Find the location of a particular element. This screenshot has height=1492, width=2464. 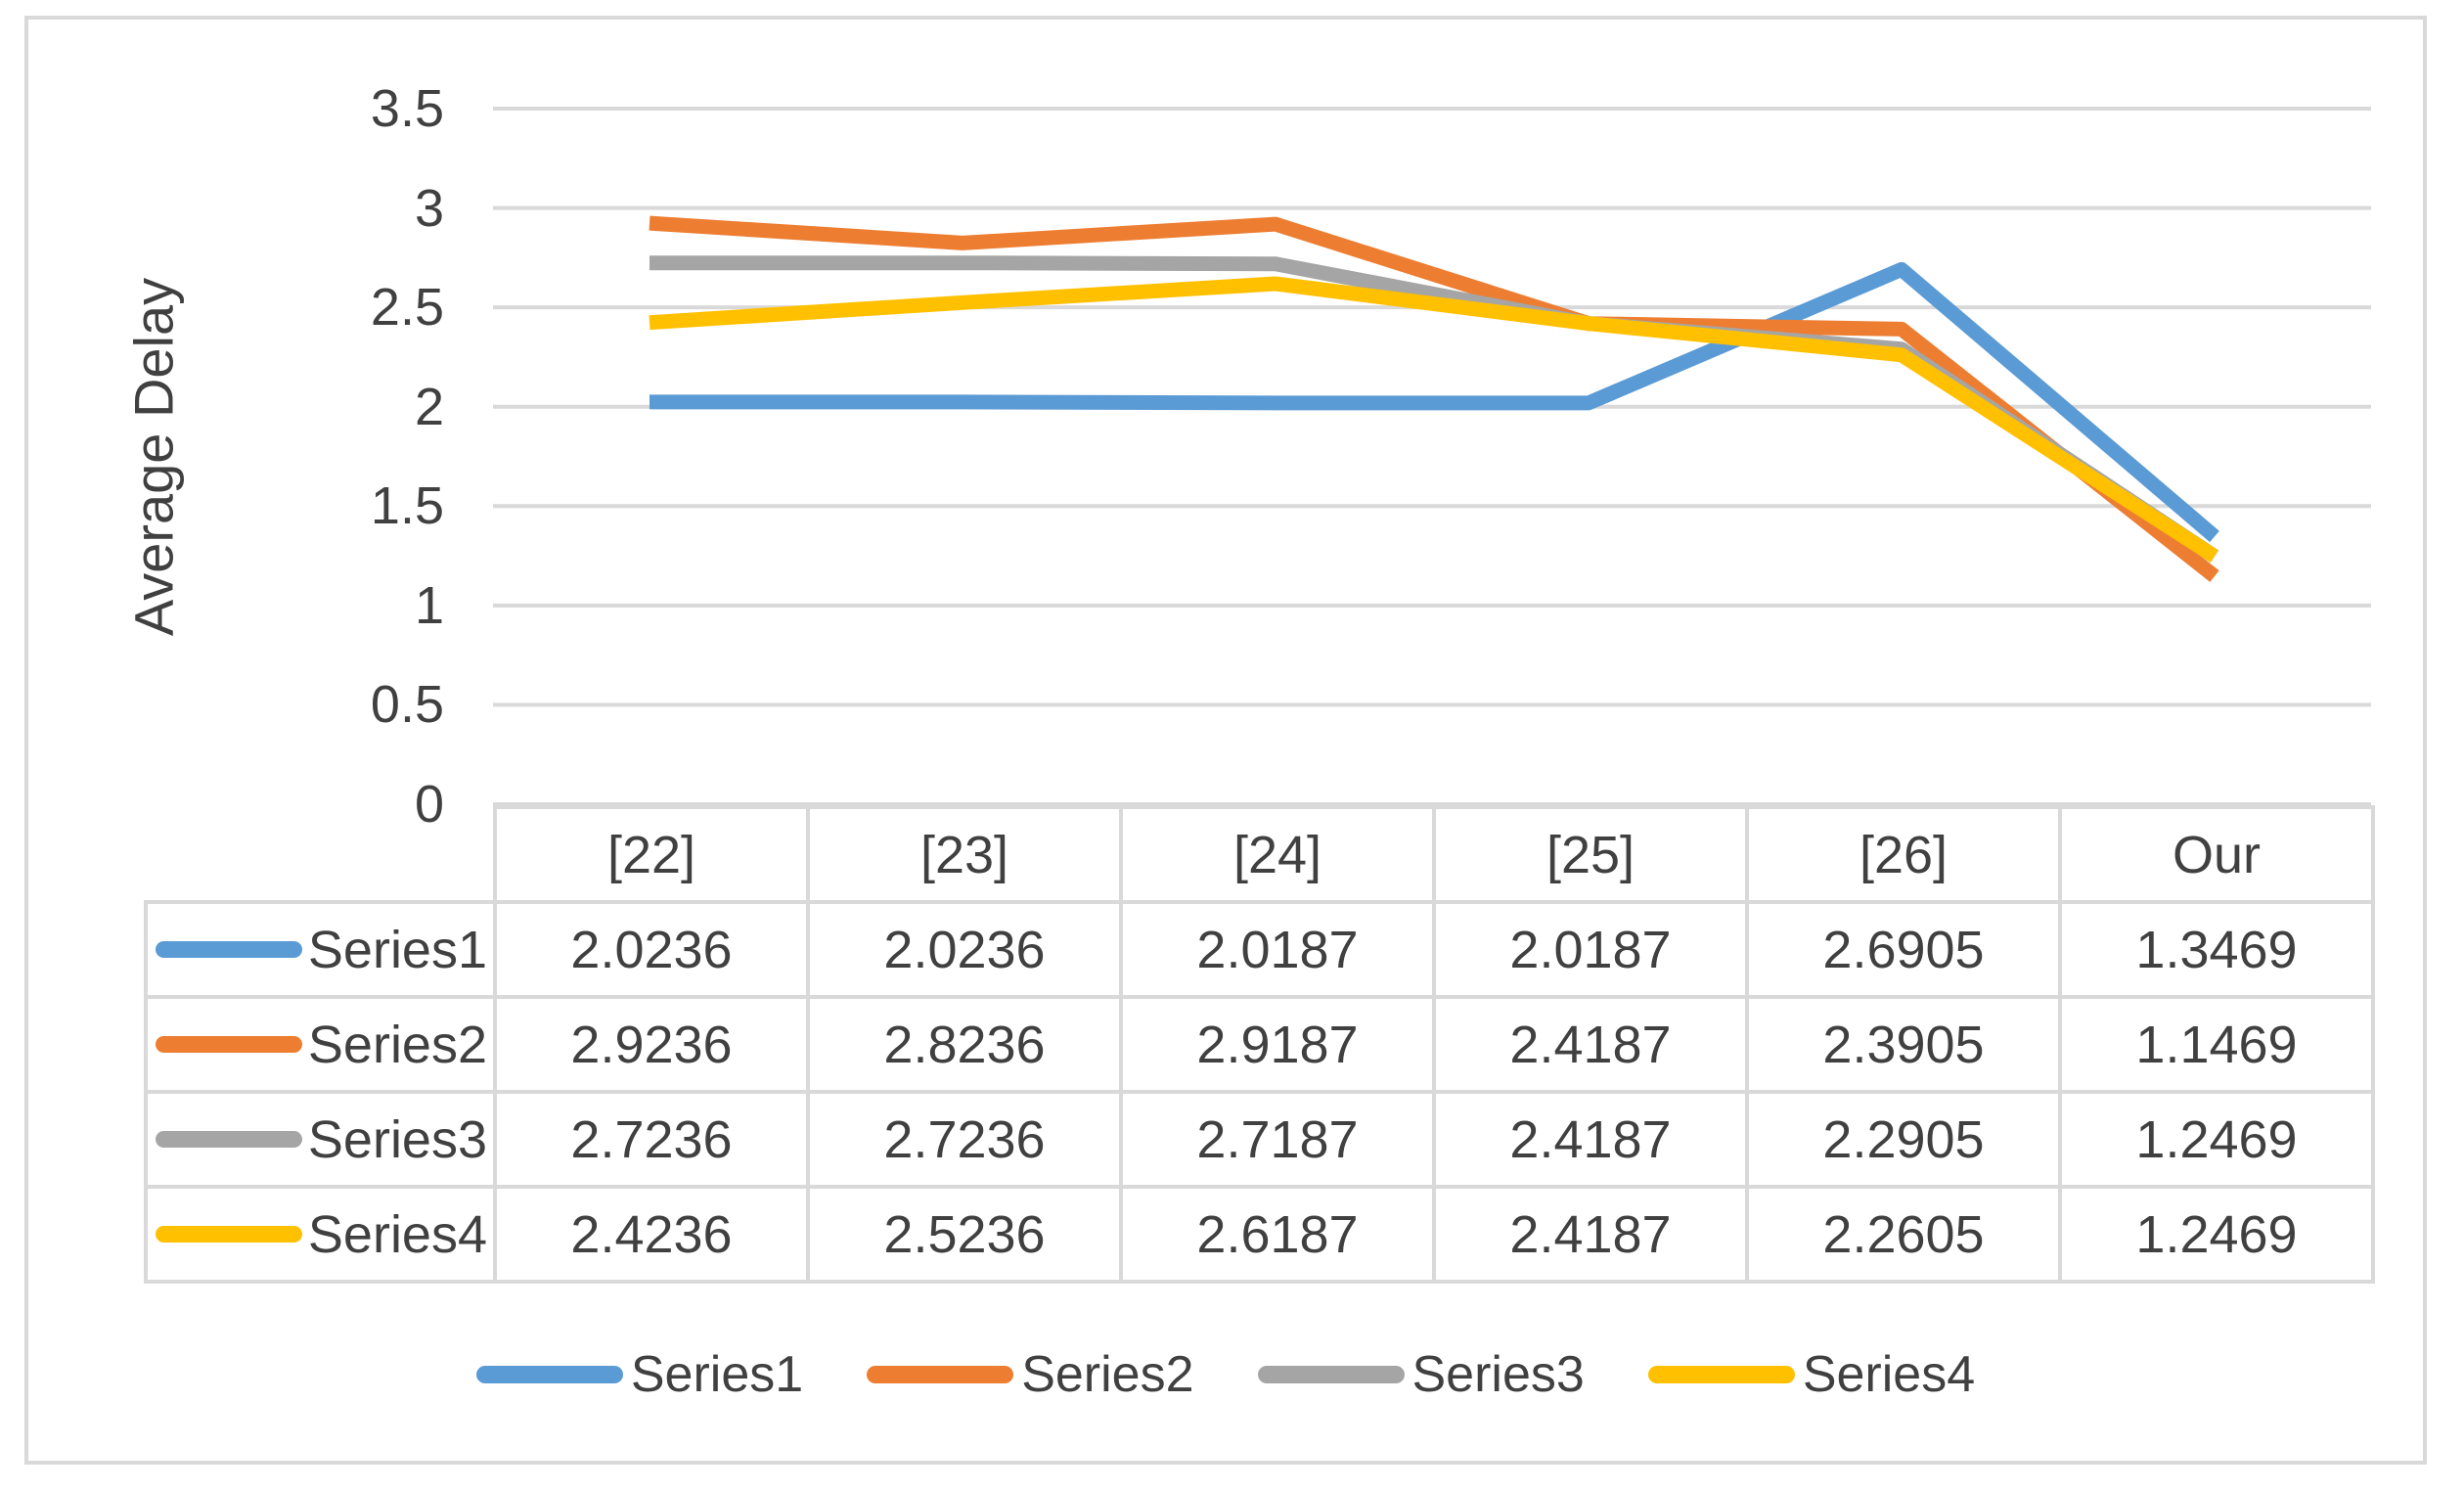

table-header-cell: [23] is located at coordinates (964, 855).